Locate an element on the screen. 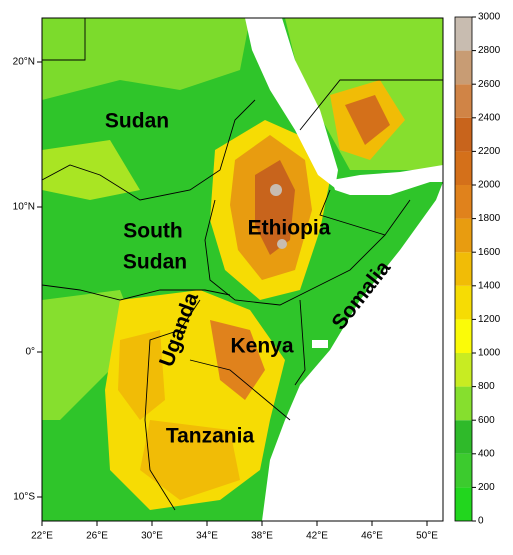 Image resolution: width=513 pixels, height=555 pixels. country-label: South is located at coordinates (152, 231).